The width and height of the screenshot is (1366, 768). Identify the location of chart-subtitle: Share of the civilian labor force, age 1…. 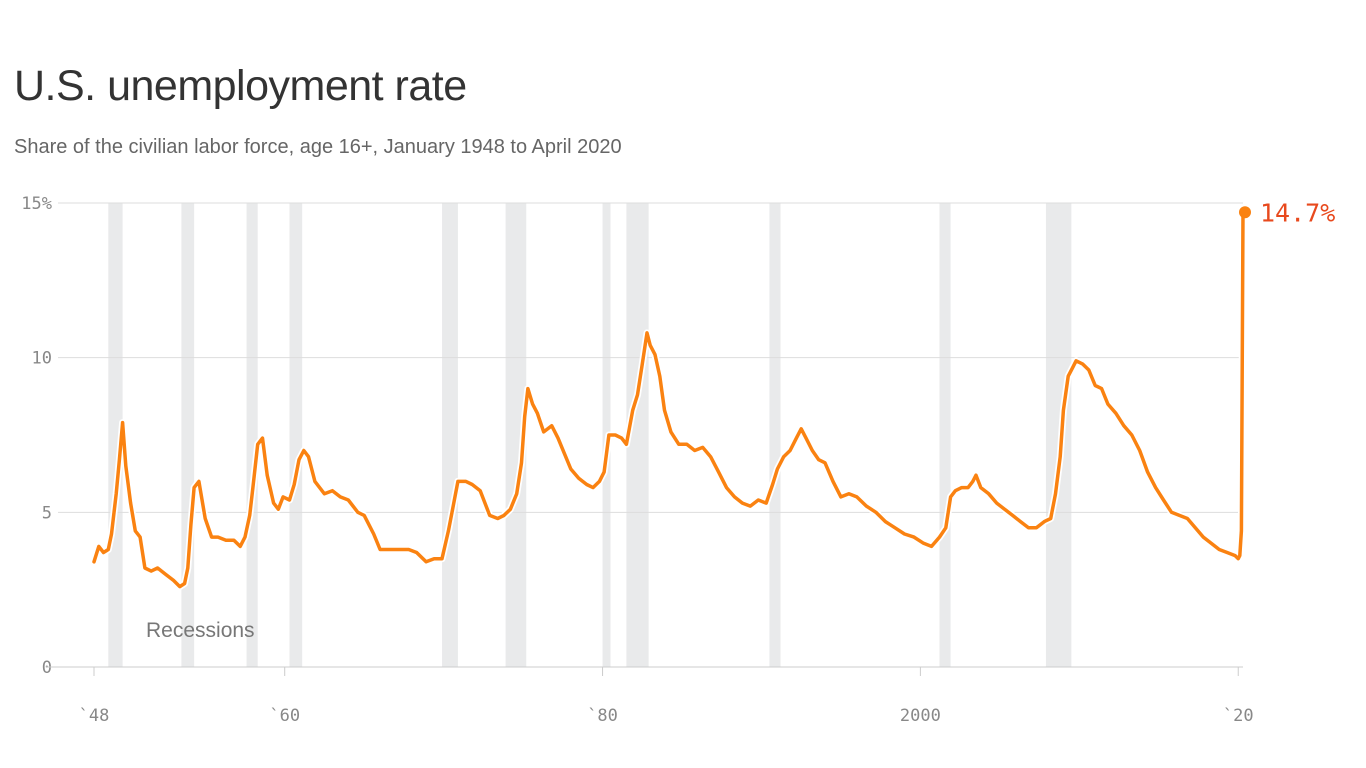
(318, 147).